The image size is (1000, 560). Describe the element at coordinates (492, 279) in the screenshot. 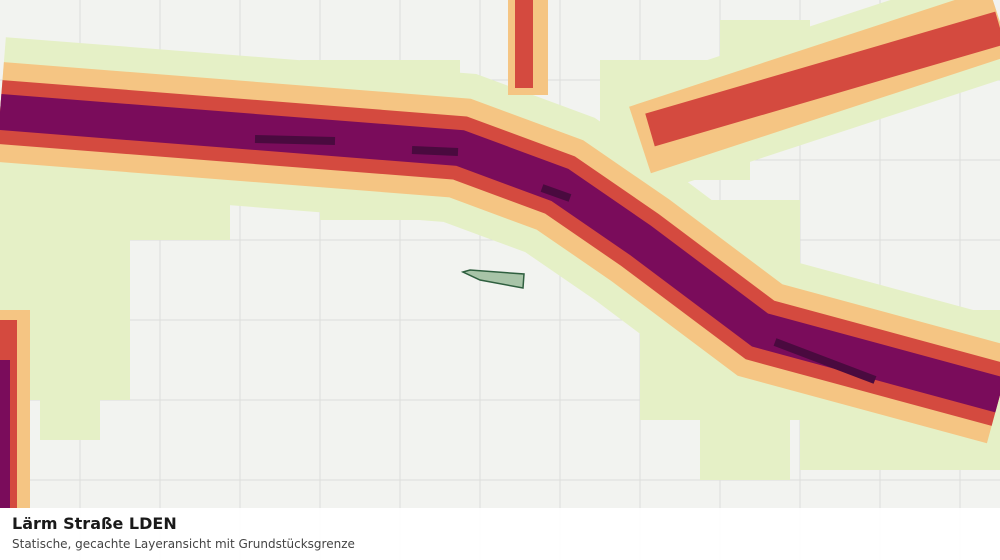

I see `parcel-boundary` at that location.